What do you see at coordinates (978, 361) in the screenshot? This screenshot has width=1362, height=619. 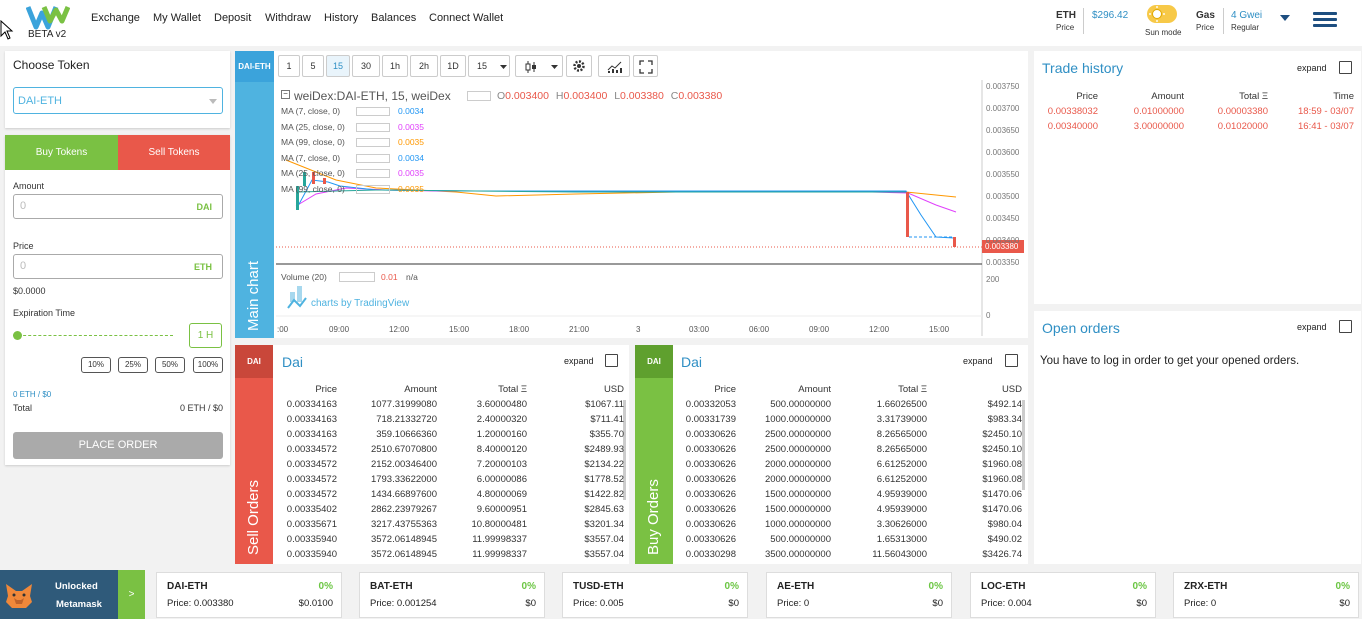 I see `buy-orders-expand: expand` at bounding box center [978, 361].